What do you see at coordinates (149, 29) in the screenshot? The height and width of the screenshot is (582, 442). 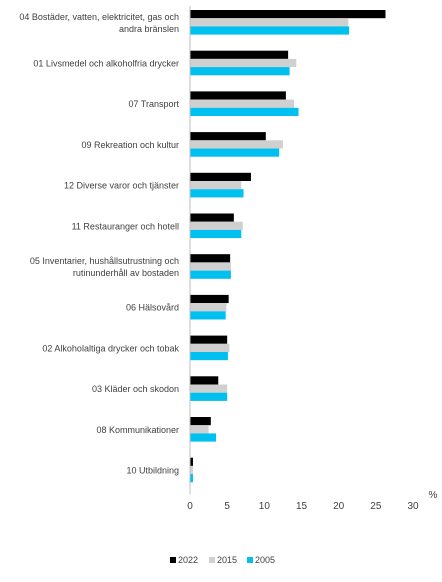 I see `category-label-1-line-2: andra bränslen` at bounding box center [149, 29].